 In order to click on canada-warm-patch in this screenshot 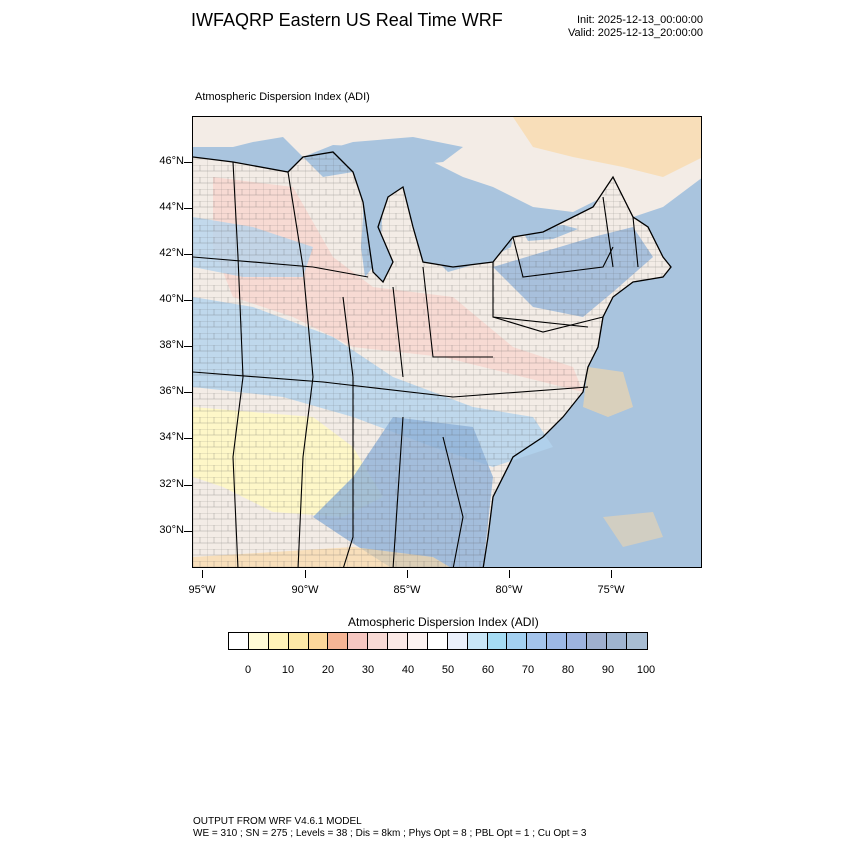, I will do `click(607, 147)`.